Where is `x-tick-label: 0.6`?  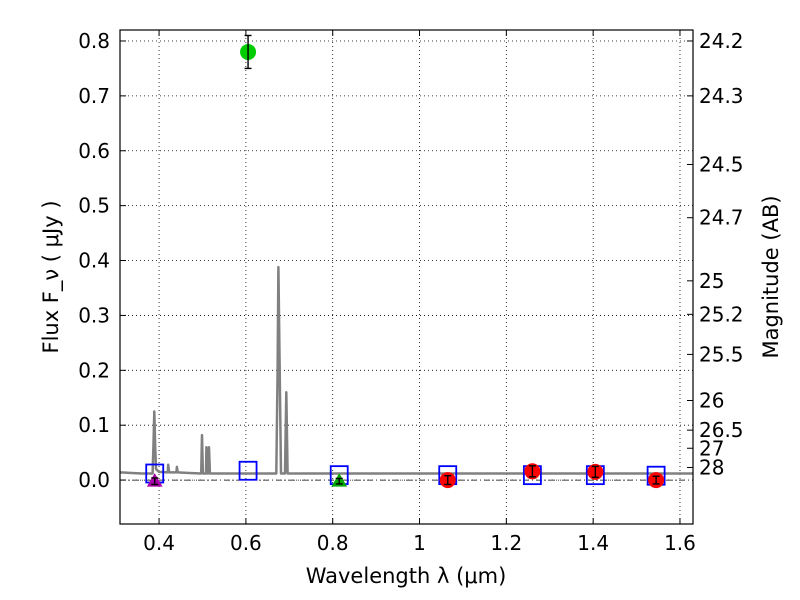
x-tick-label: 0.6 is located at coordinates (246, 543).